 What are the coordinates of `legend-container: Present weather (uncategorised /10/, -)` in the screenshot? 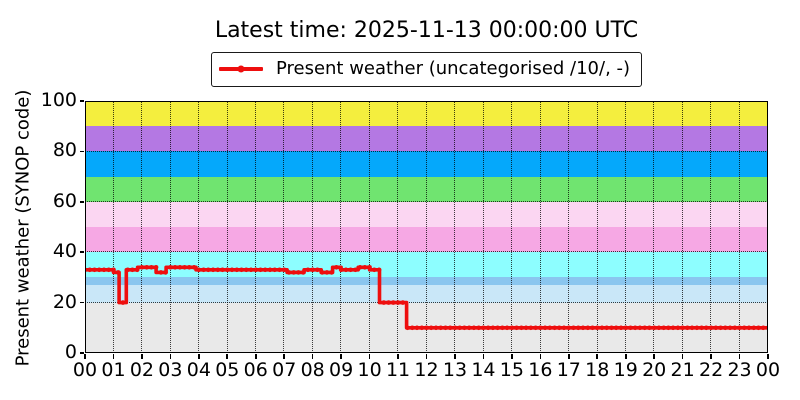 It's located at (426, 69).